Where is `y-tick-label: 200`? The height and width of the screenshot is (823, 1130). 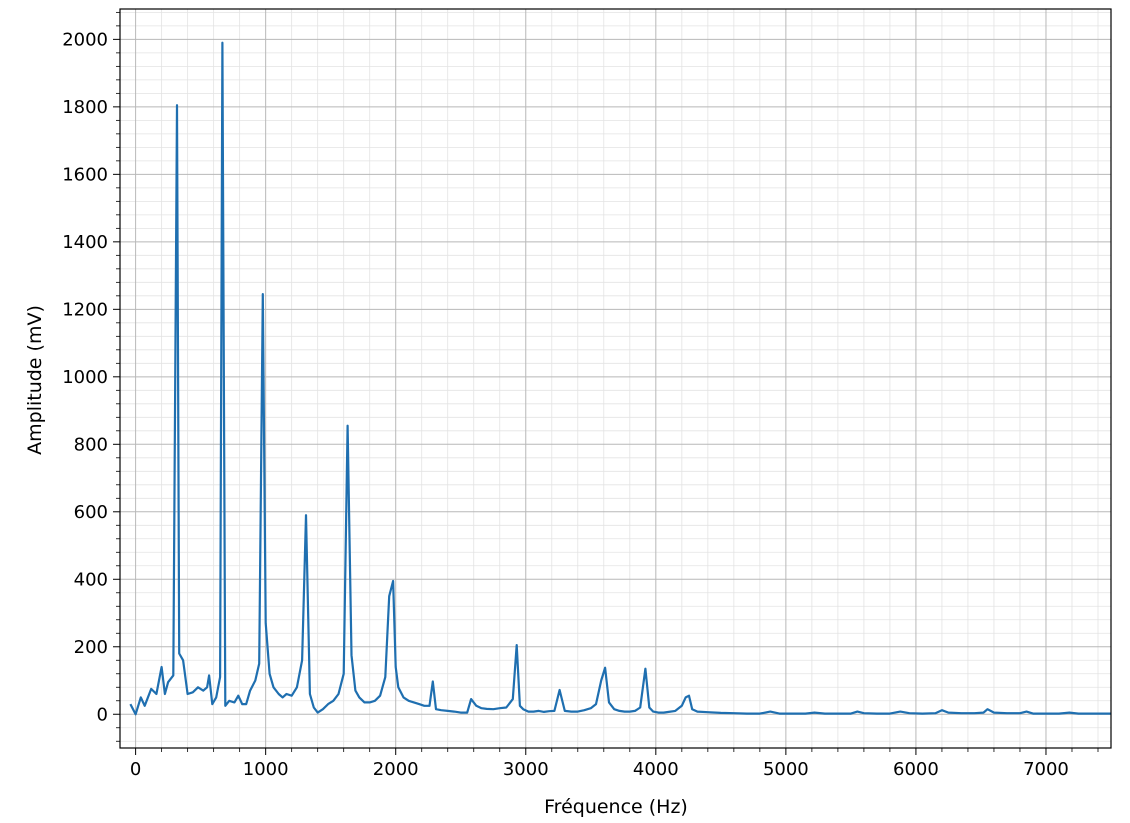 y-tick-label: 200 is located at coordinates (91, 647).